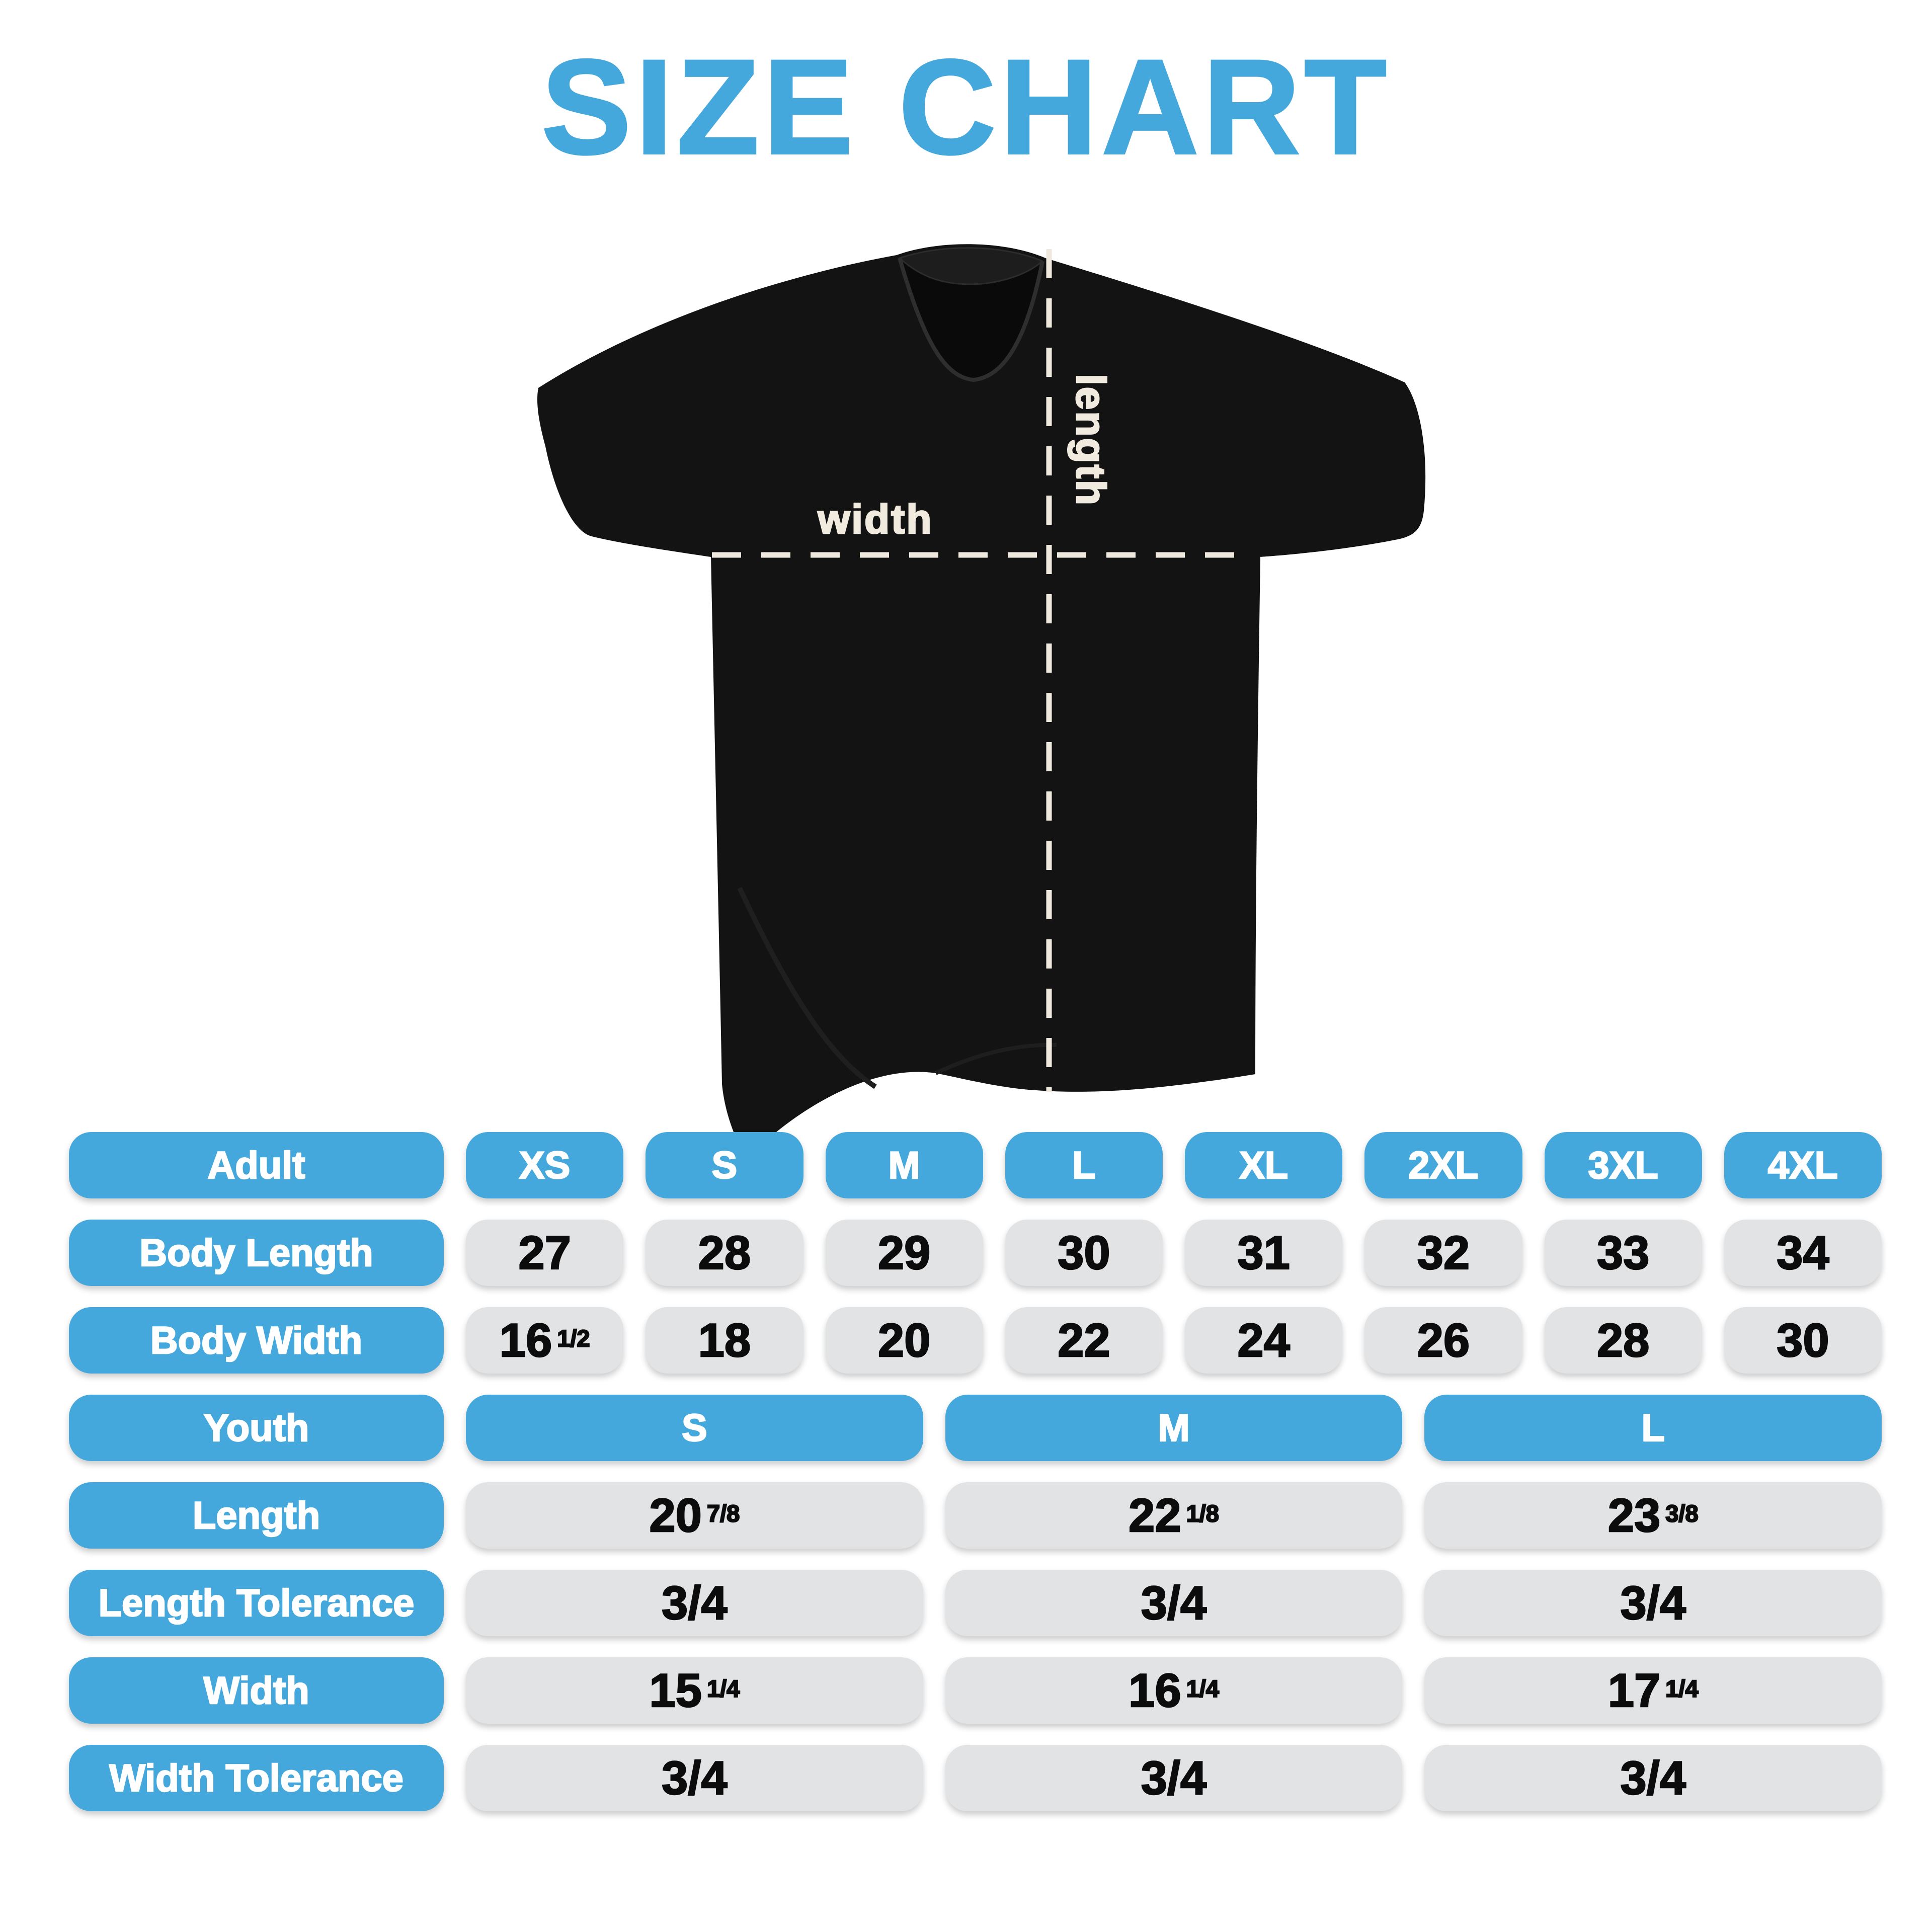 Image resolution: width=1932 pixels, height=1932 pixels. What do you see at coordinates (1443, 1340) in the screenshot?
I see `adult-value-cell: 26` at bounding box center [1443, 1340].